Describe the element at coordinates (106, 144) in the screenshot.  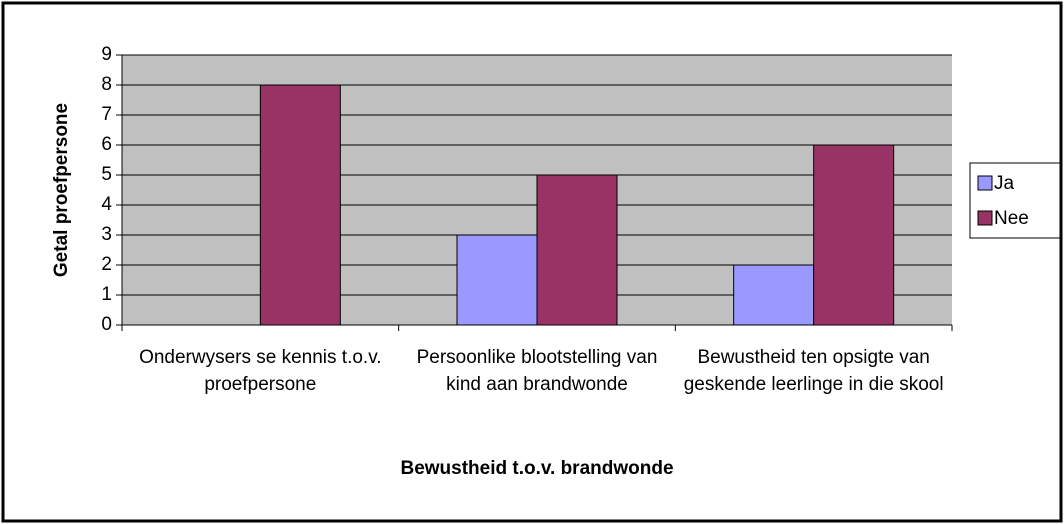
I see `y-tick-label: 6` at that location.